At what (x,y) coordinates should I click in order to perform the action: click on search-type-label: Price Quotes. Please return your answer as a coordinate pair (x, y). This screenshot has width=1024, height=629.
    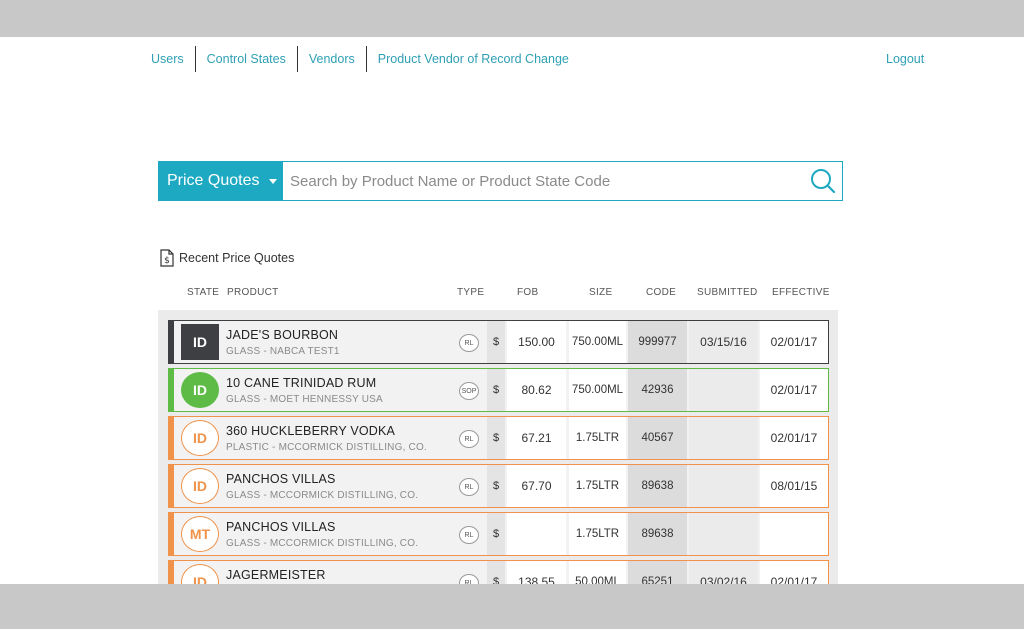
    Looking at the image, I should click on (213, 180).